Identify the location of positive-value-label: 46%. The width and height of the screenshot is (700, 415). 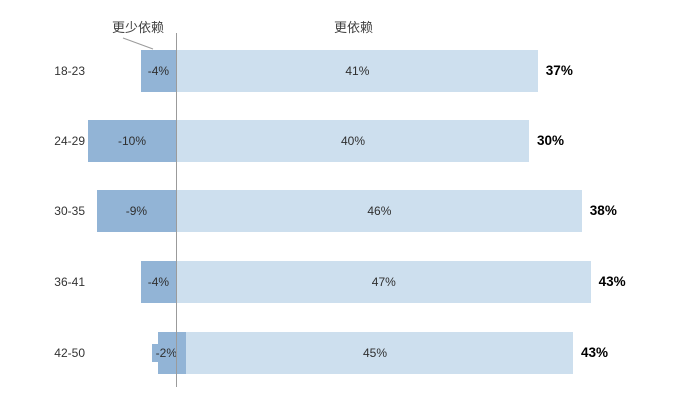
(379, 211).